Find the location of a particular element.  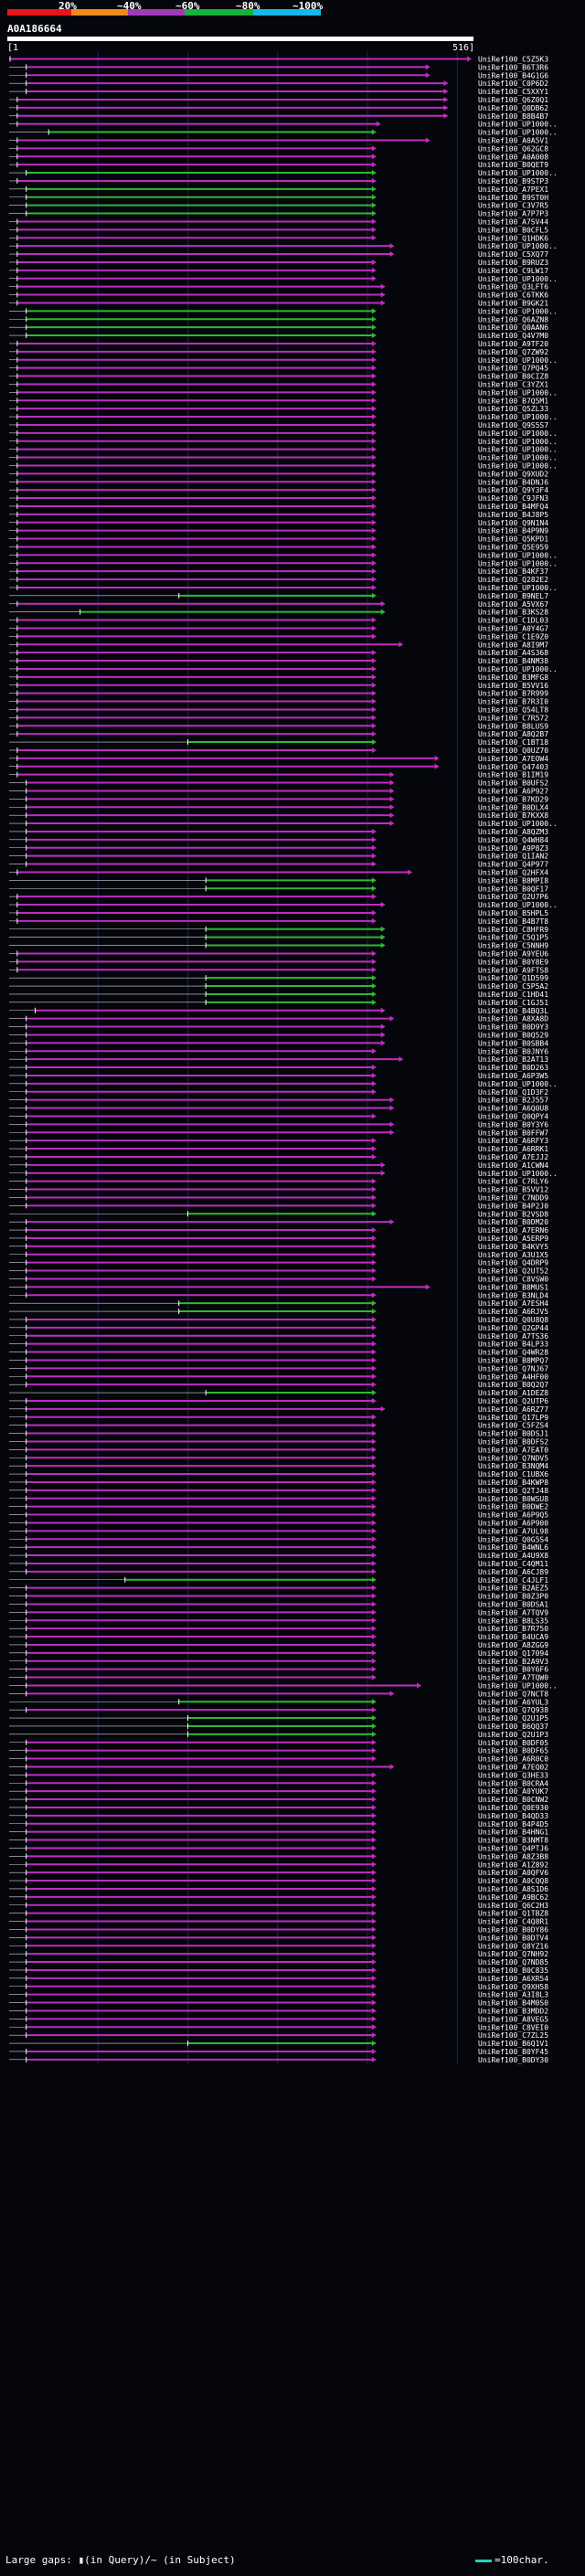

hit-label: UniRef100_B6T3R6 is located at coordinates (513, 67).